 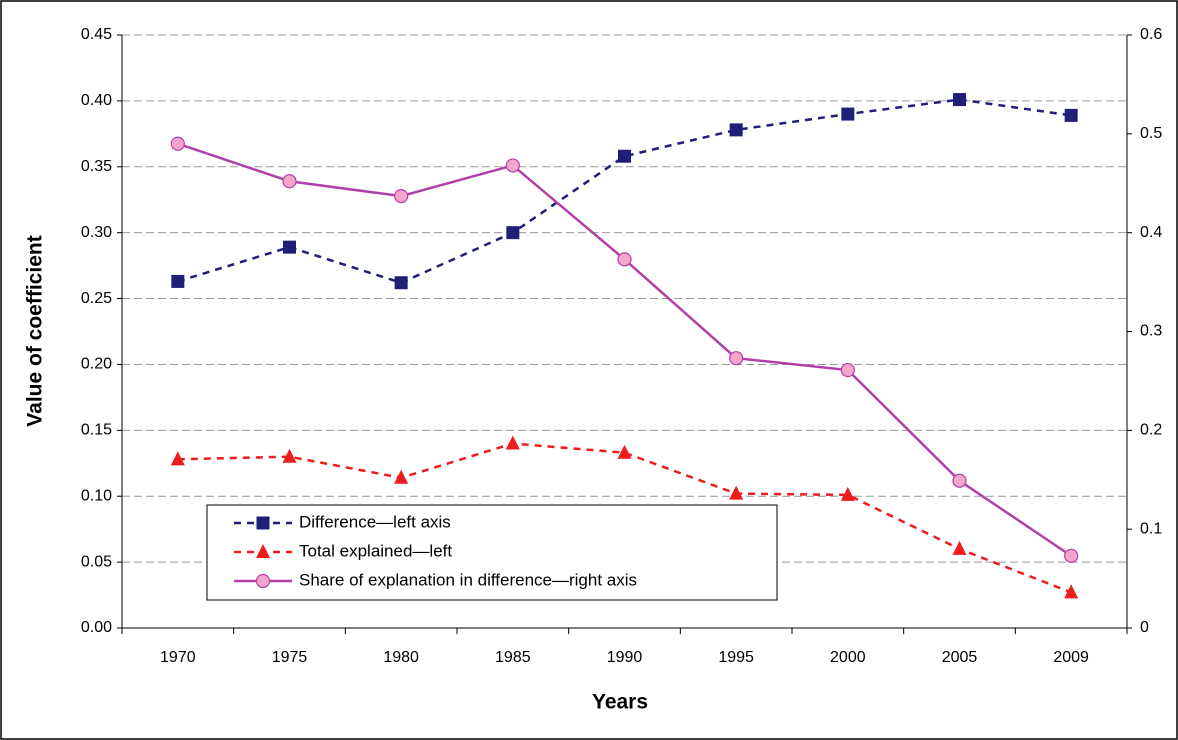 I want to click on y-tick-label: 0.45, so click(x=96, y=34).